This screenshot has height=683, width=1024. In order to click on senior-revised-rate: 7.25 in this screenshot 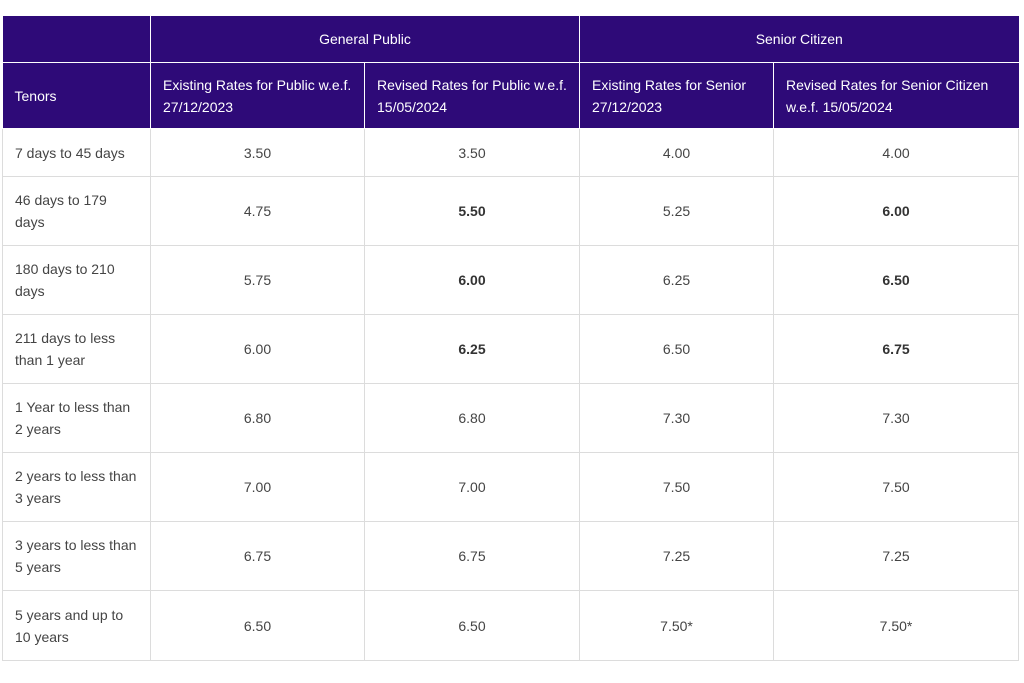, I will do `click(896, 556)`.